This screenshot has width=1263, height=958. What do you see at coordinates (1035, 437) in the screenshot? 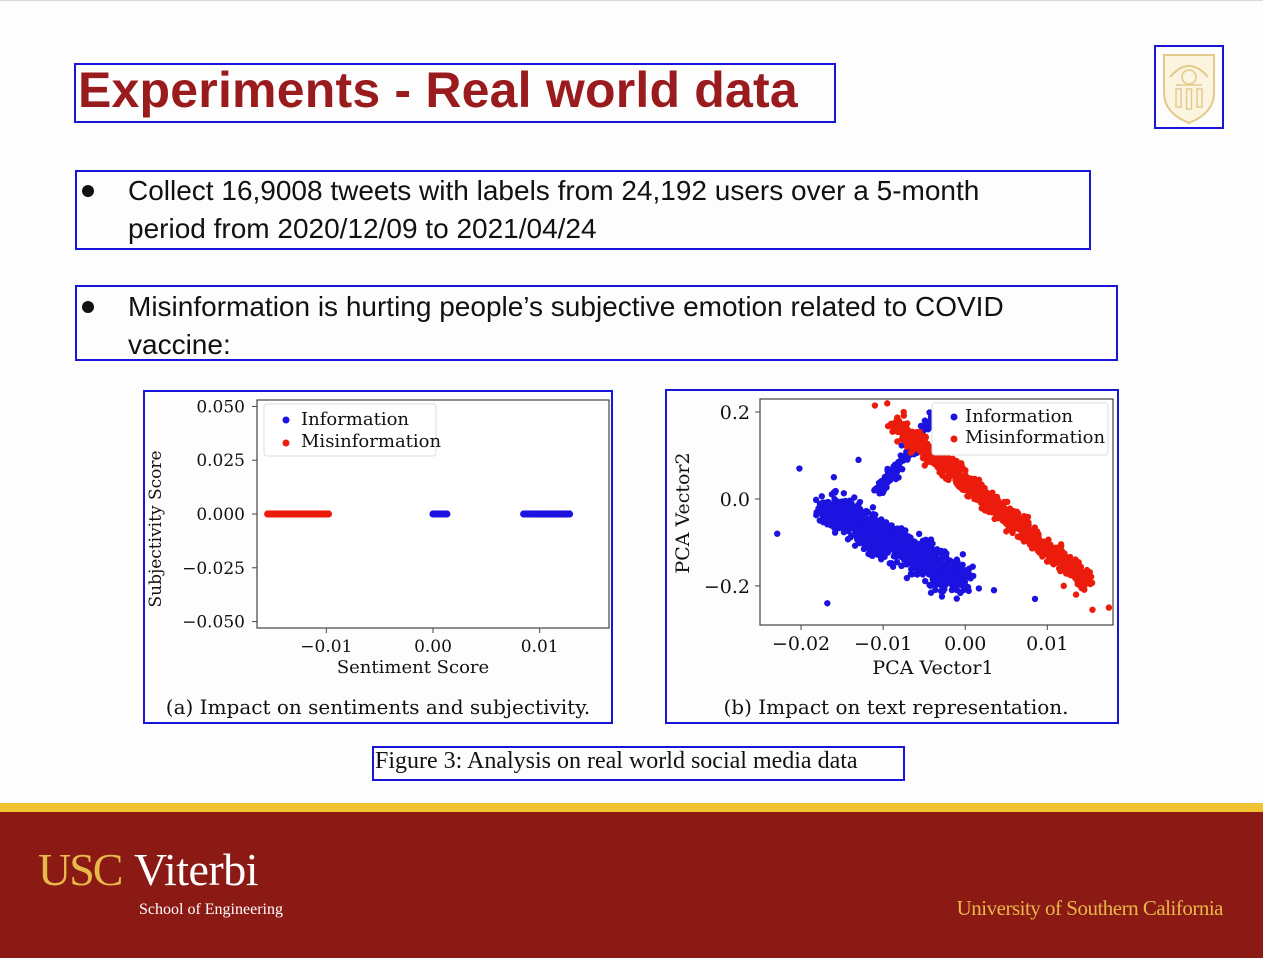
I see `chart-b-legend-misinformation: Misinformation` at bounding box center [1035, 437].